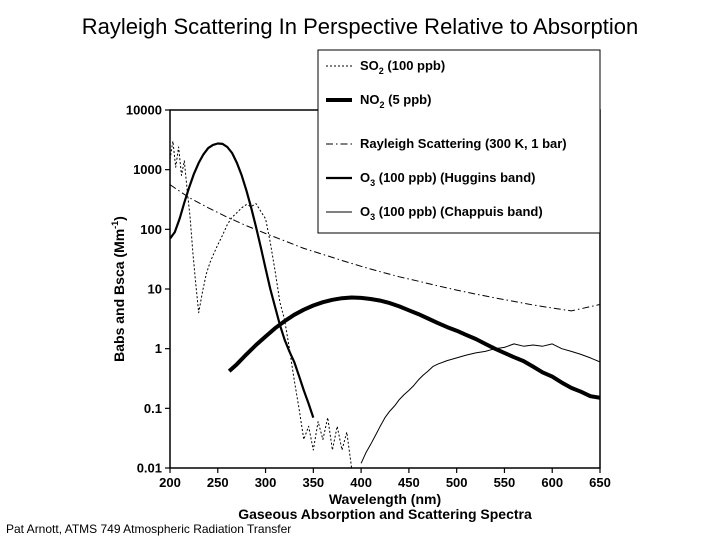 The height and width of the screenshot is (540, 720). What do you see at coordinates (600, 482) in the screenshot?
I see `x-tick-label: 650` at bounding box center [600, 482].